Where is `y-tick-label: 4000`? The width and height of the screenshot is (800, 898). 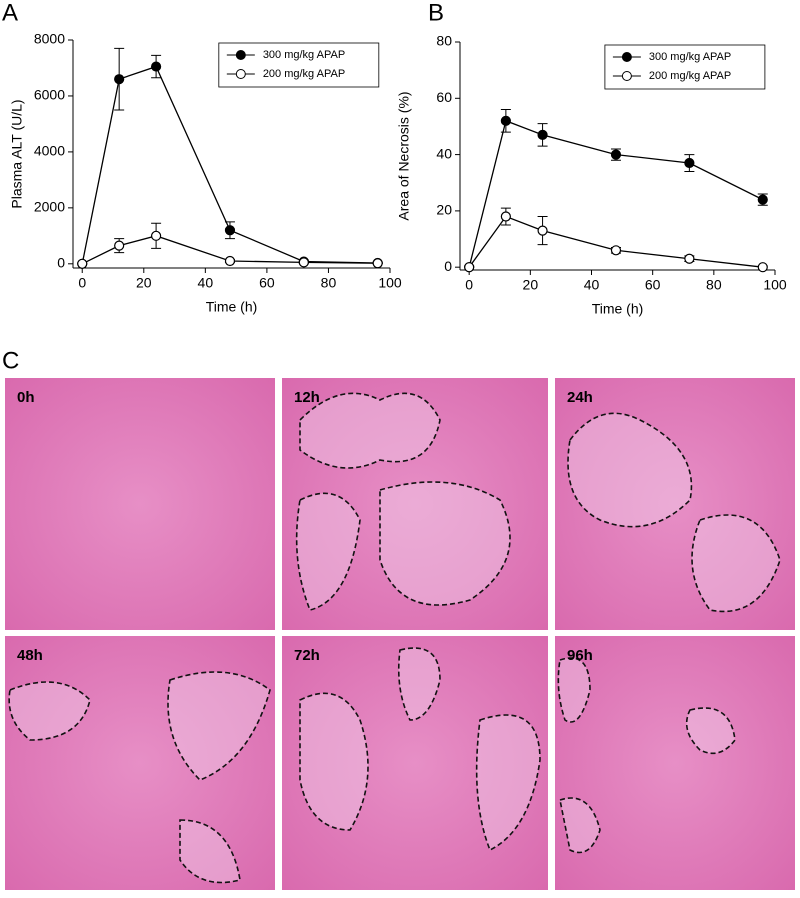 y-tick-label: 4000 is located at coordinates (49, 151).